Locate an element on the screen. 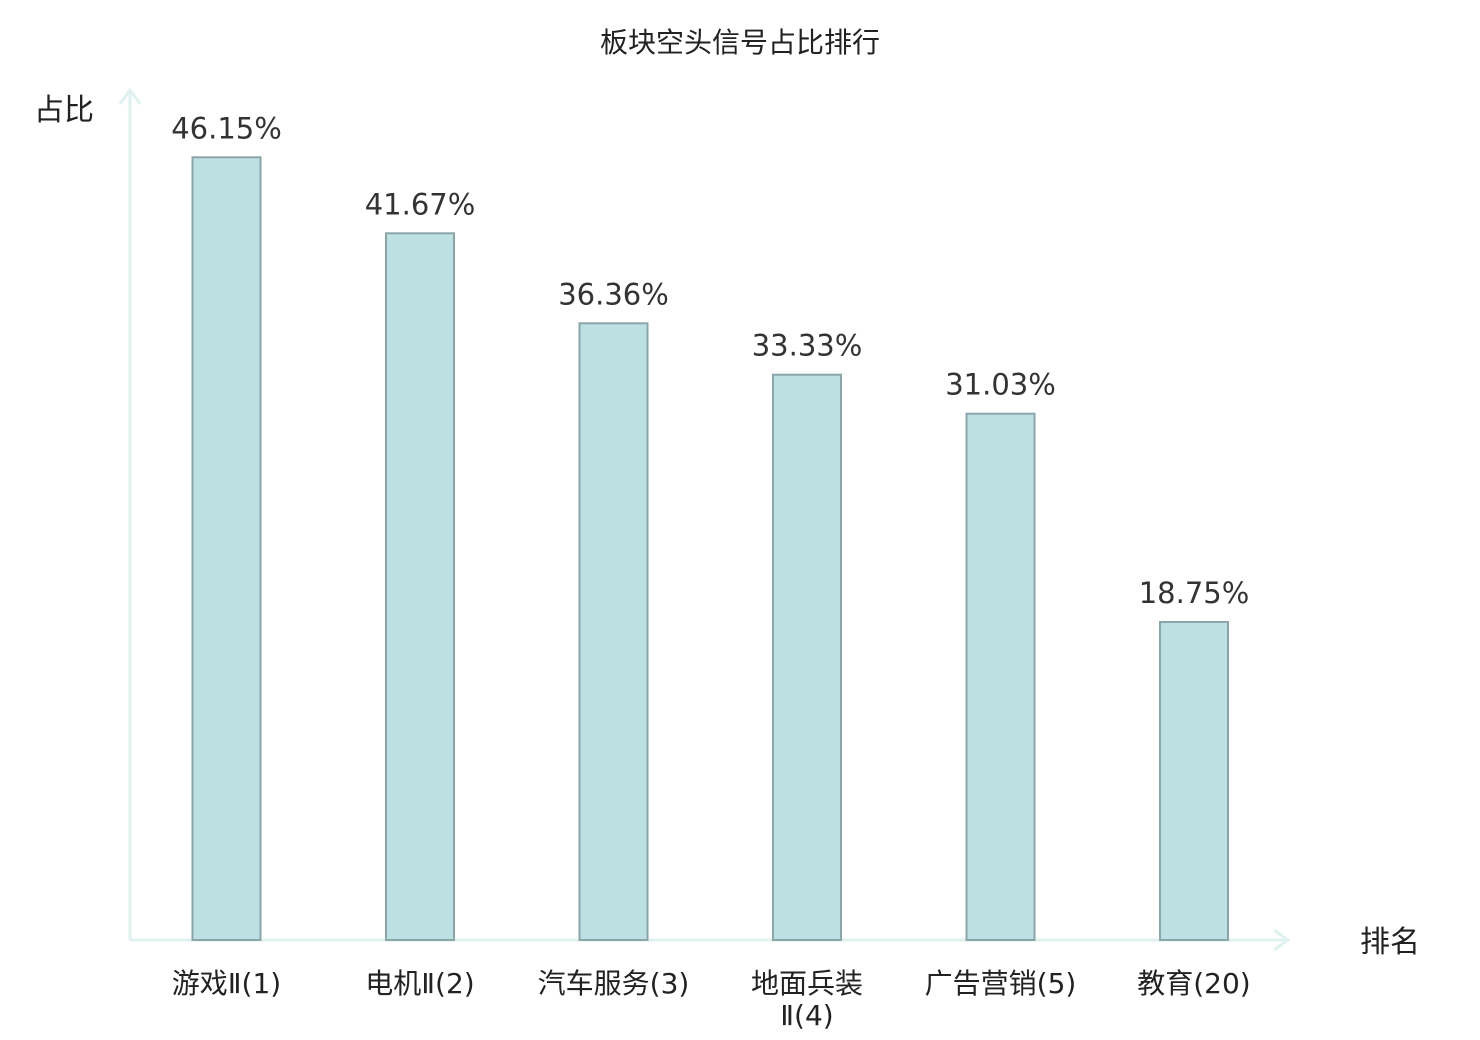 This screenshot has width=1480, height=1040. data-label-2: 41.67% is located at coordinates (420, 204).